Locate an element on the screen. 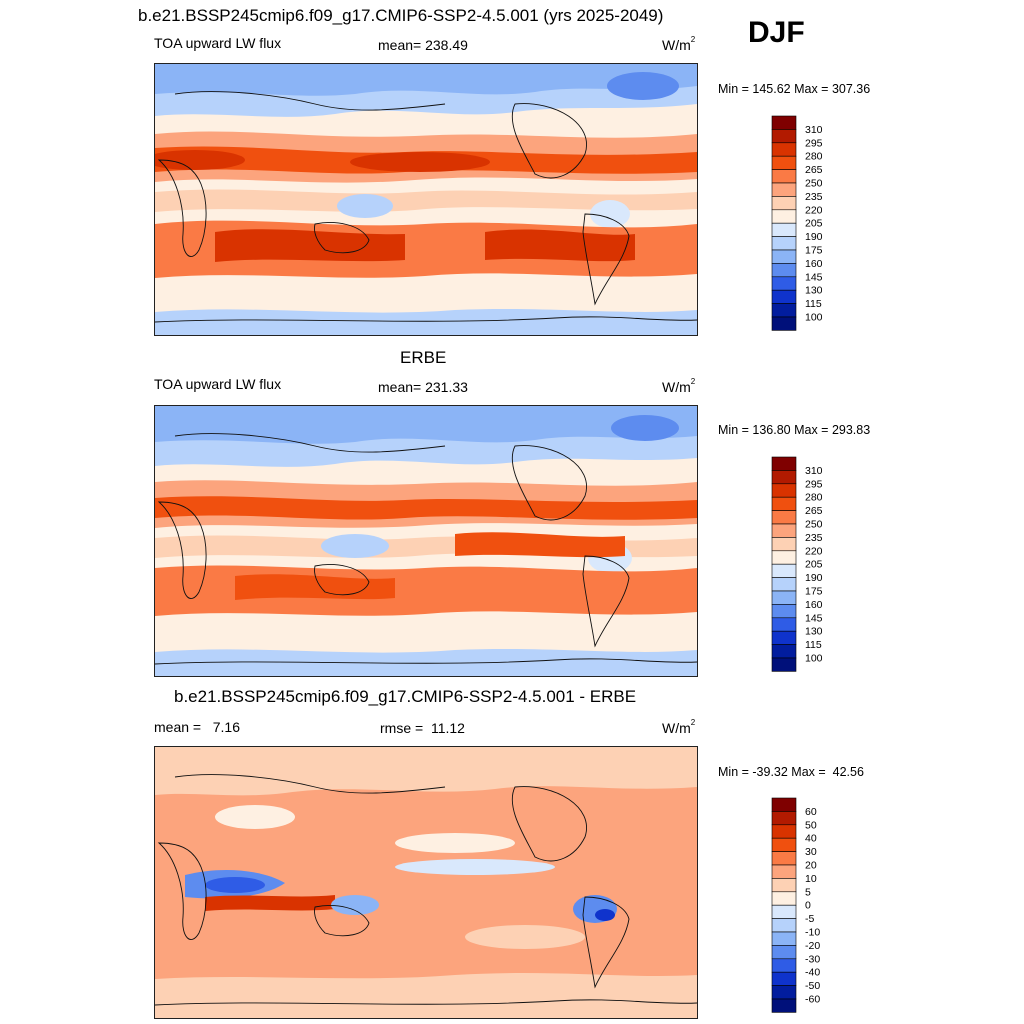  colorbar-tick-label: -60 is located at coordinates (812, 1000).